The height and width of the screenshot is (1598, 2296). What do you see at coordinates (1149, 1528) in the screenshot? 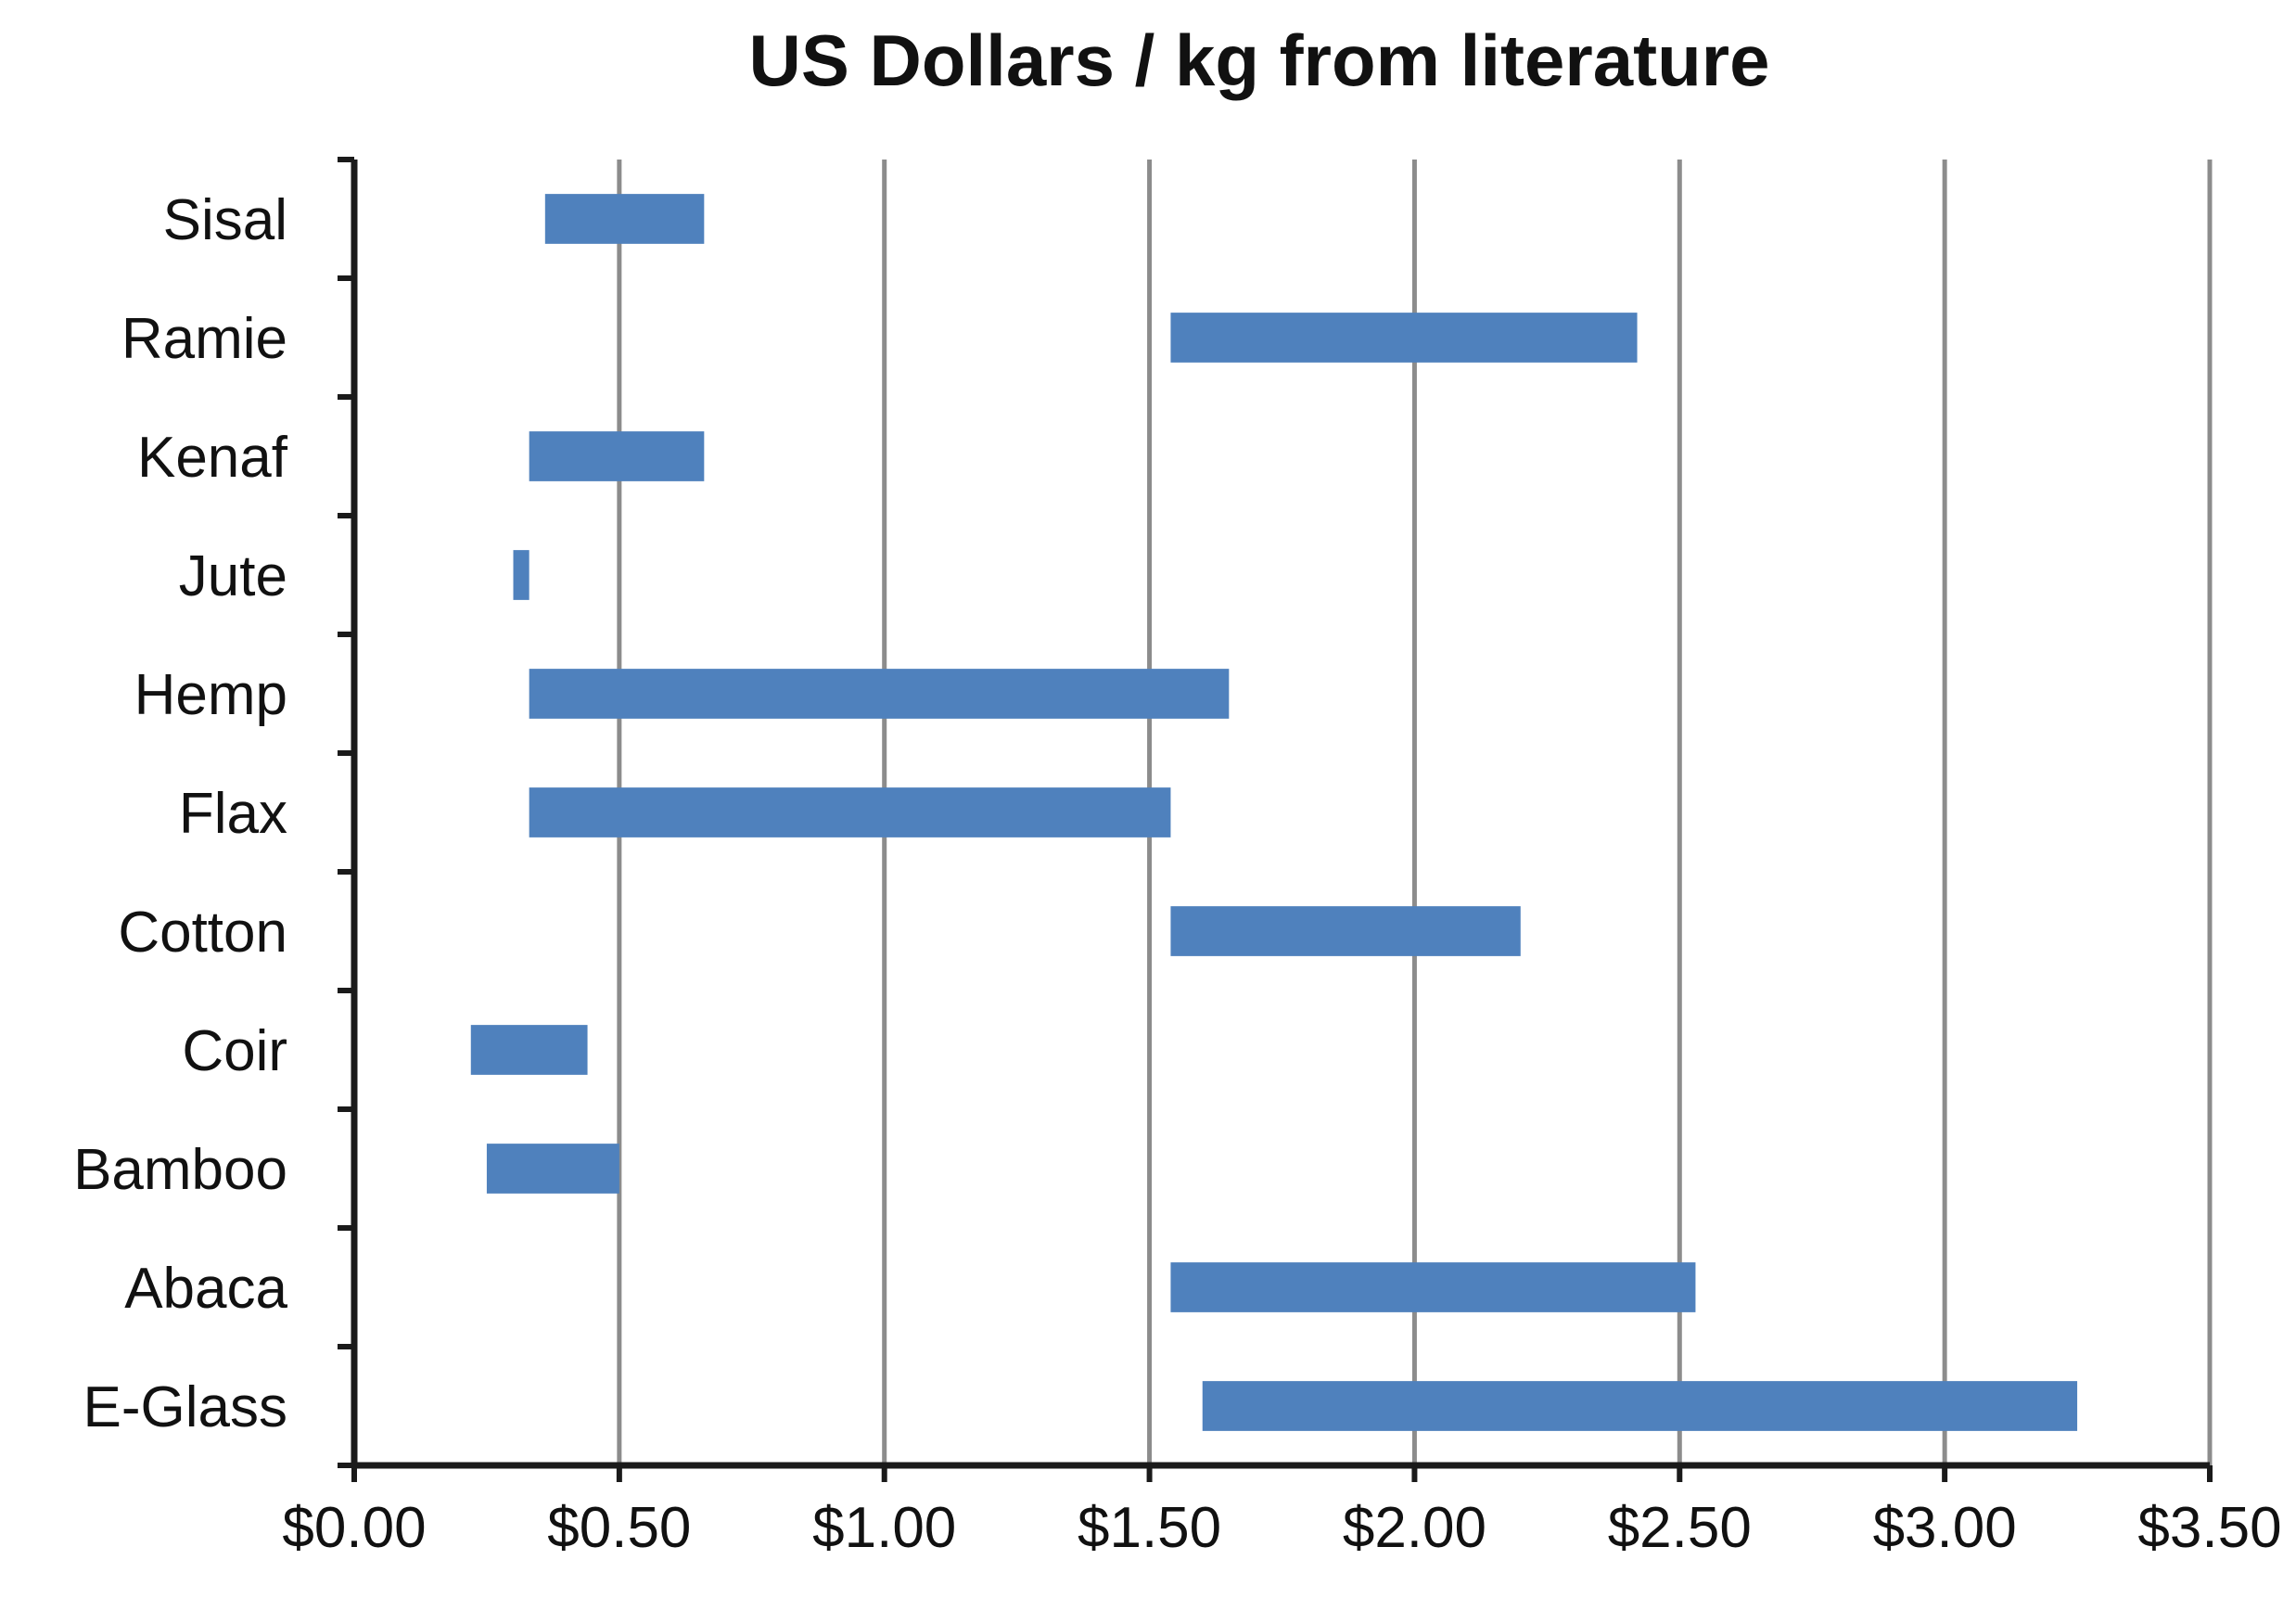
I see `x-tick-label-3: $1.50` at bounding box center [1149, 1528].